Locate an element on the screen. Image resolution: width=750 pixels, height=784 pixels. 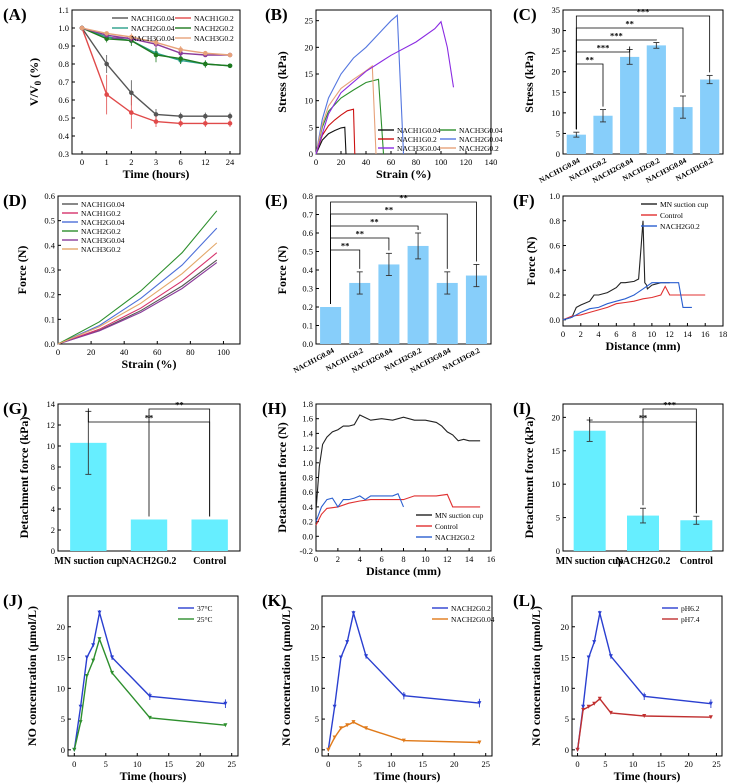
x-tick-label: 2 is located at coordinates (581, 334).